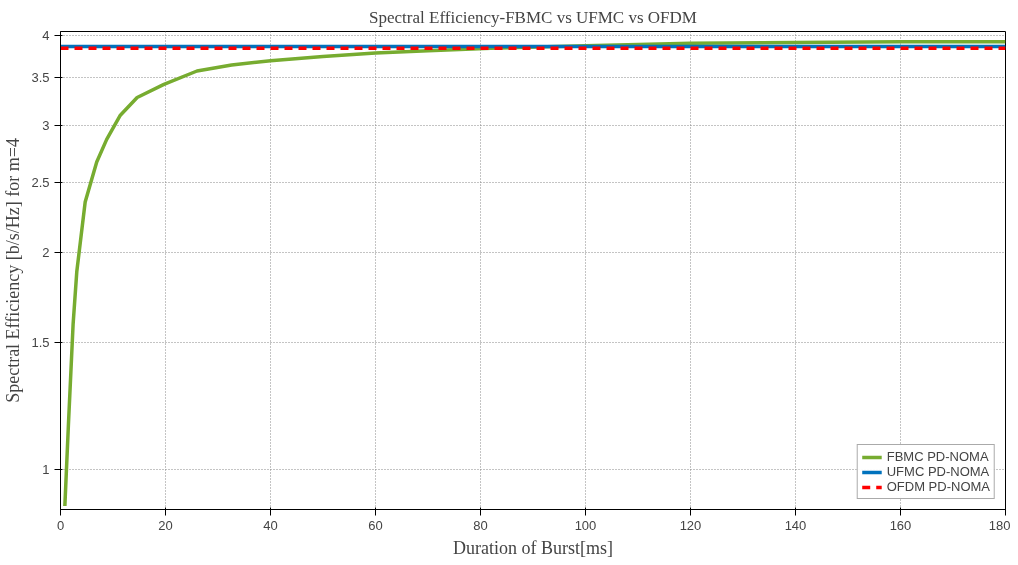  Describe the element at coordinates (999, 525) in the screenshot. I see `x-tick-label: 180` at that location.